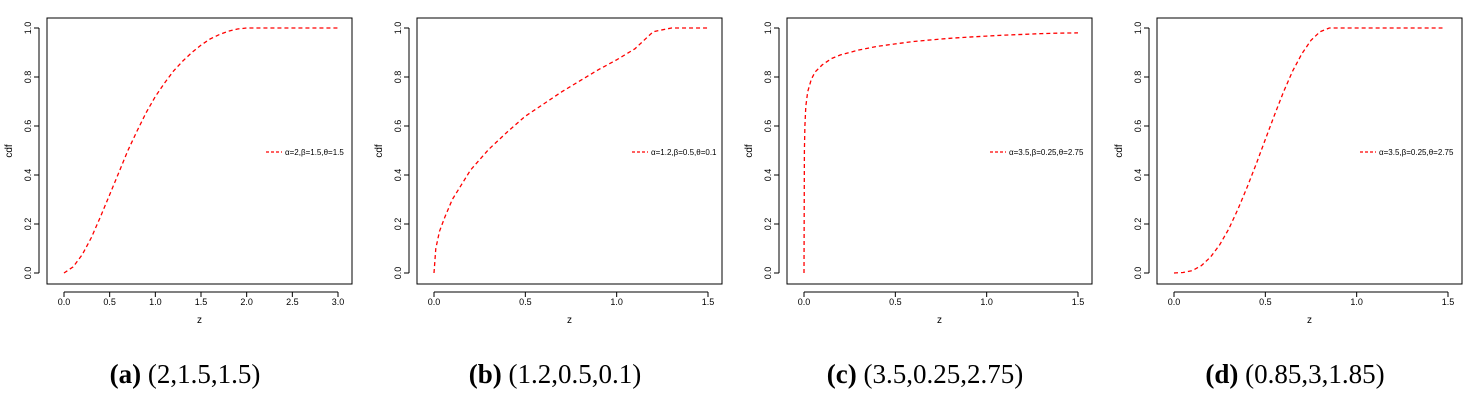 This screenshot has height=407, width=1483. I want to click on x-tick-label: 2.0, so click(246, 302).